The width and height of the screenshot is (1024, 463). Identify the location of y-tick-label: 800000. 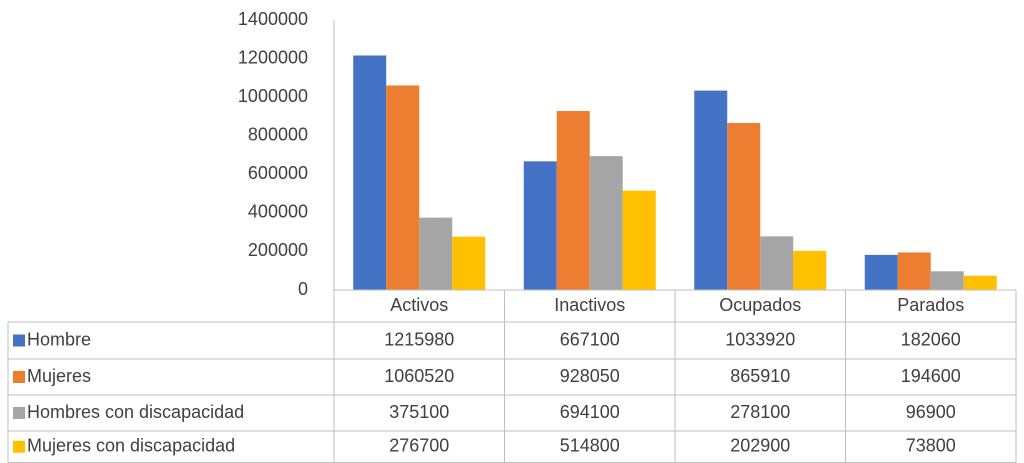
(278, 134).